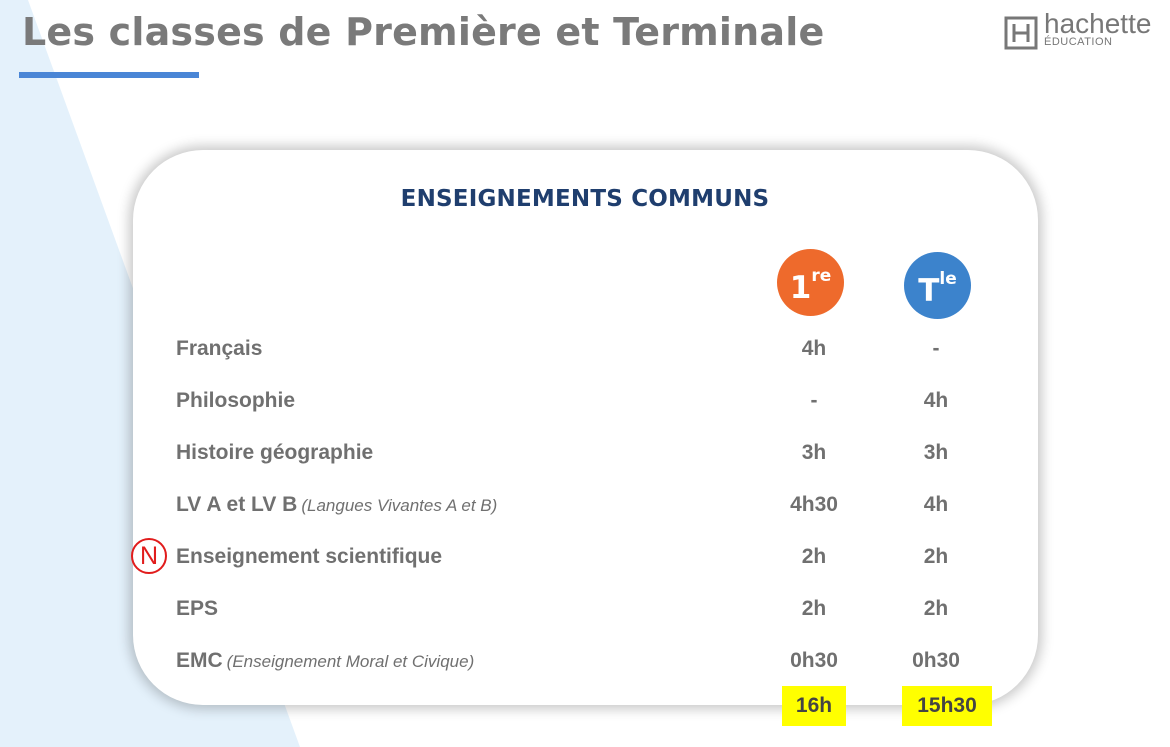 The height and width of the screenshot is (747, 1170). What do you see at coordinates (814, 348) in the screenshot?
I see `hours-premiere: 4h` at bounding box center [814, 348].